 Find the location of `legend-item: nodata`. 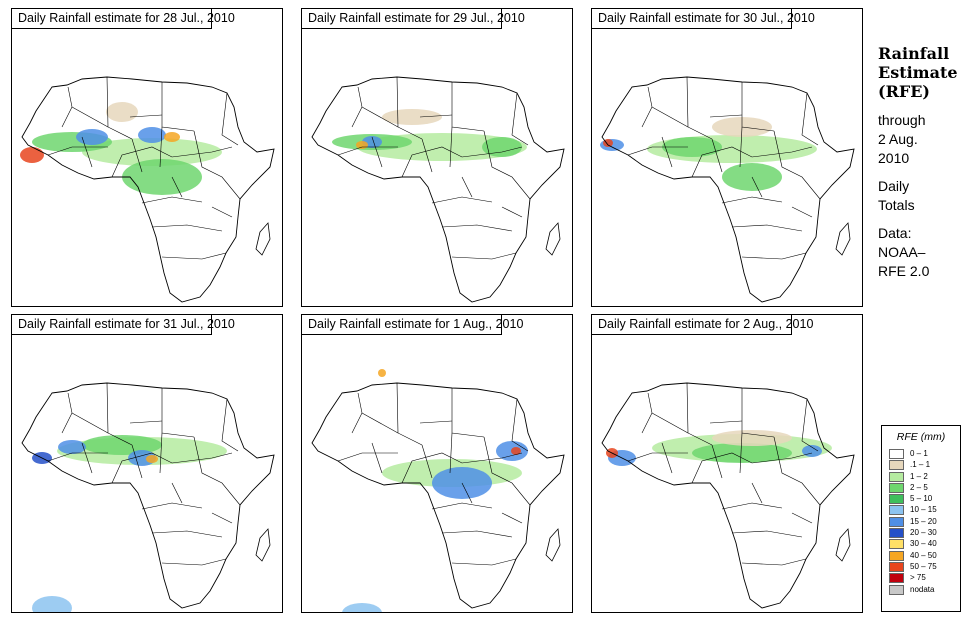

legend-item: nodata is located at coordinates (921, 590).